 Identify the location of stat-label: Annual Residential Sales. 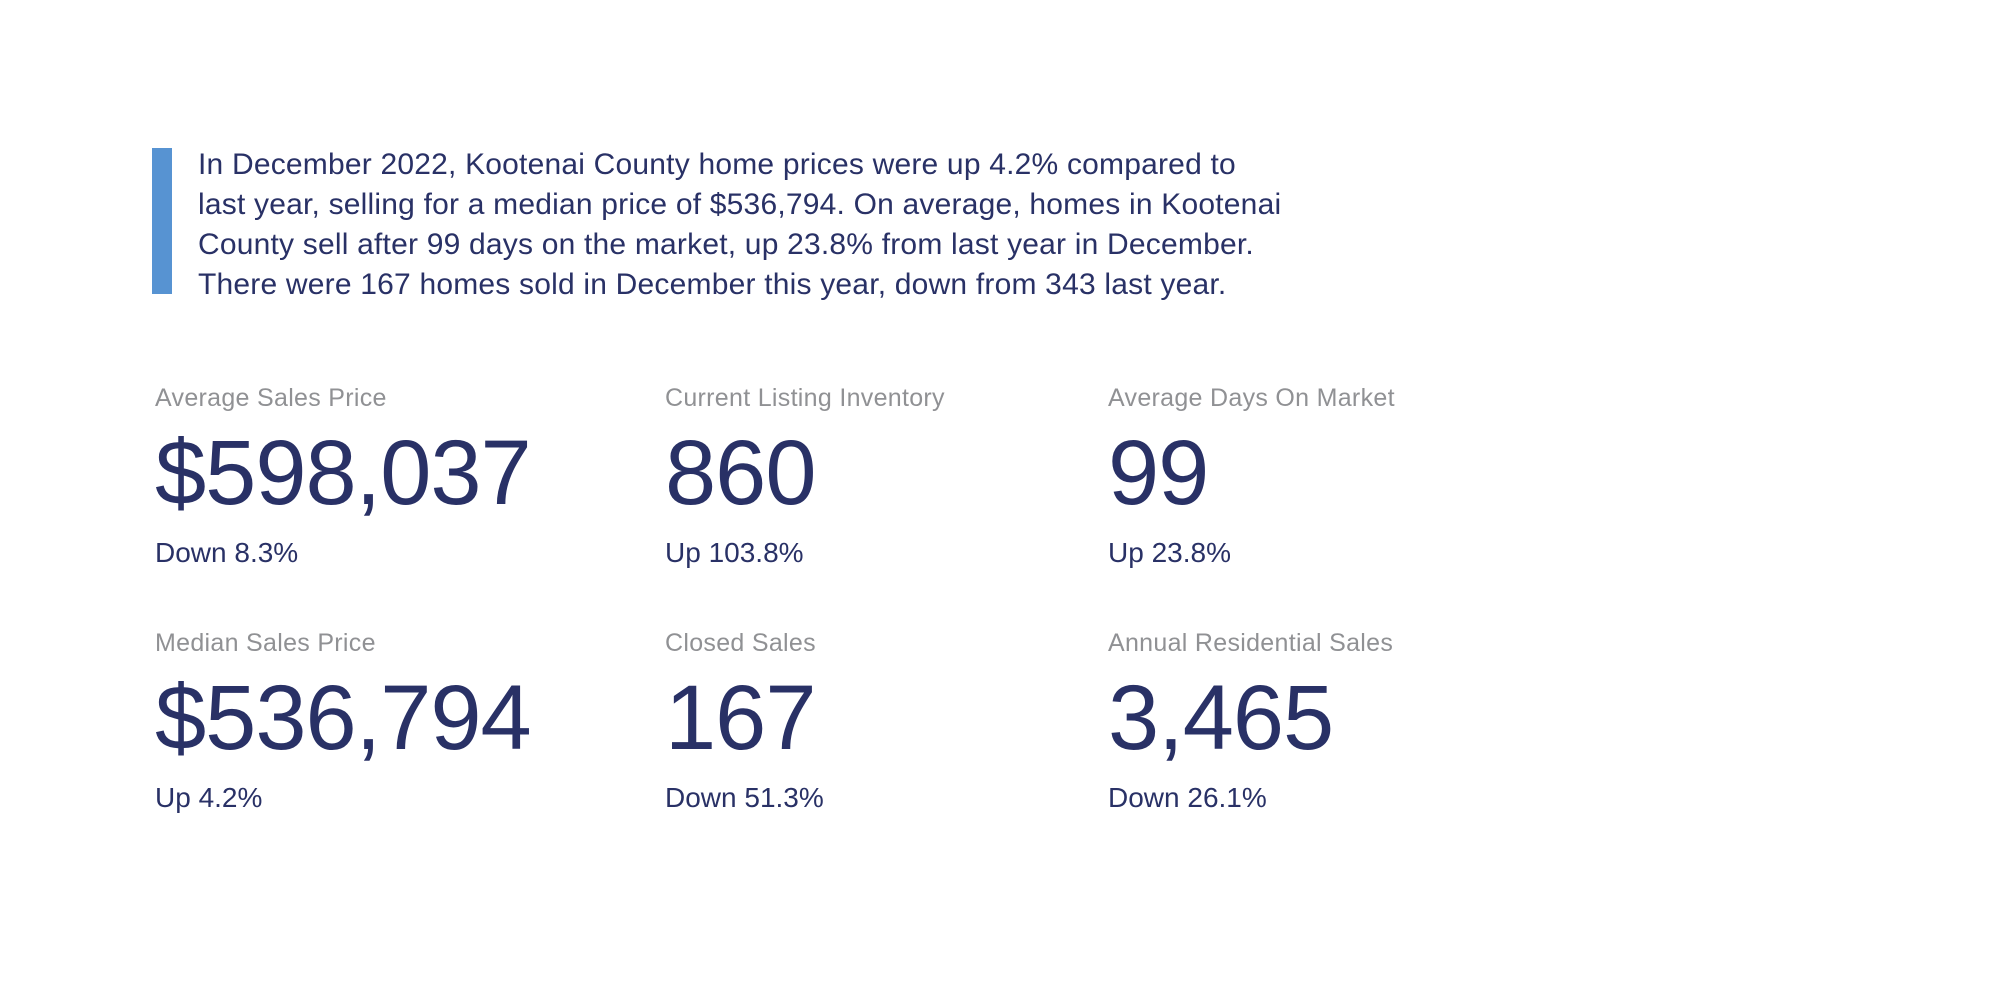
(1251, 643).